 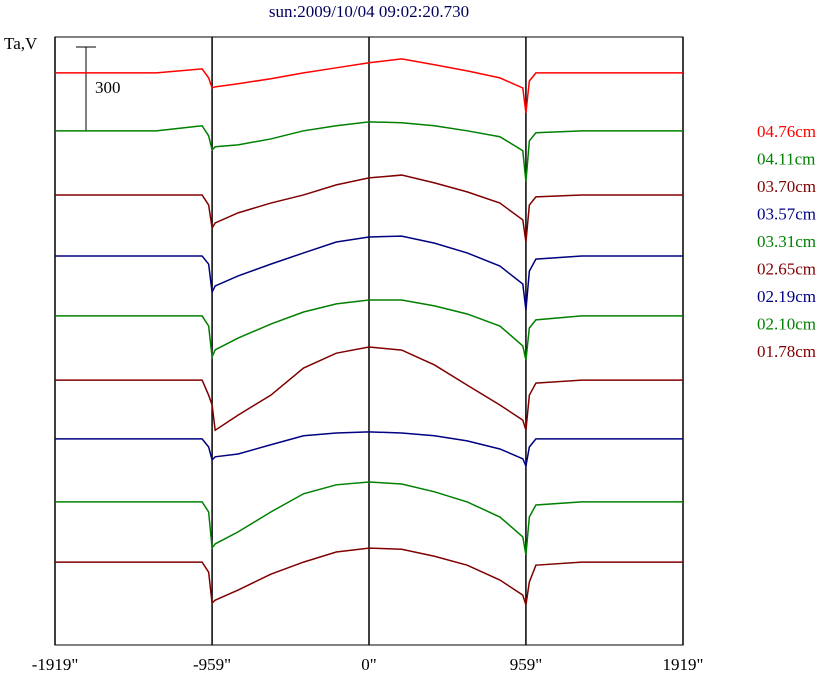 I want to click on legend-entry: 04.76cm, so click(x=786, y=131).